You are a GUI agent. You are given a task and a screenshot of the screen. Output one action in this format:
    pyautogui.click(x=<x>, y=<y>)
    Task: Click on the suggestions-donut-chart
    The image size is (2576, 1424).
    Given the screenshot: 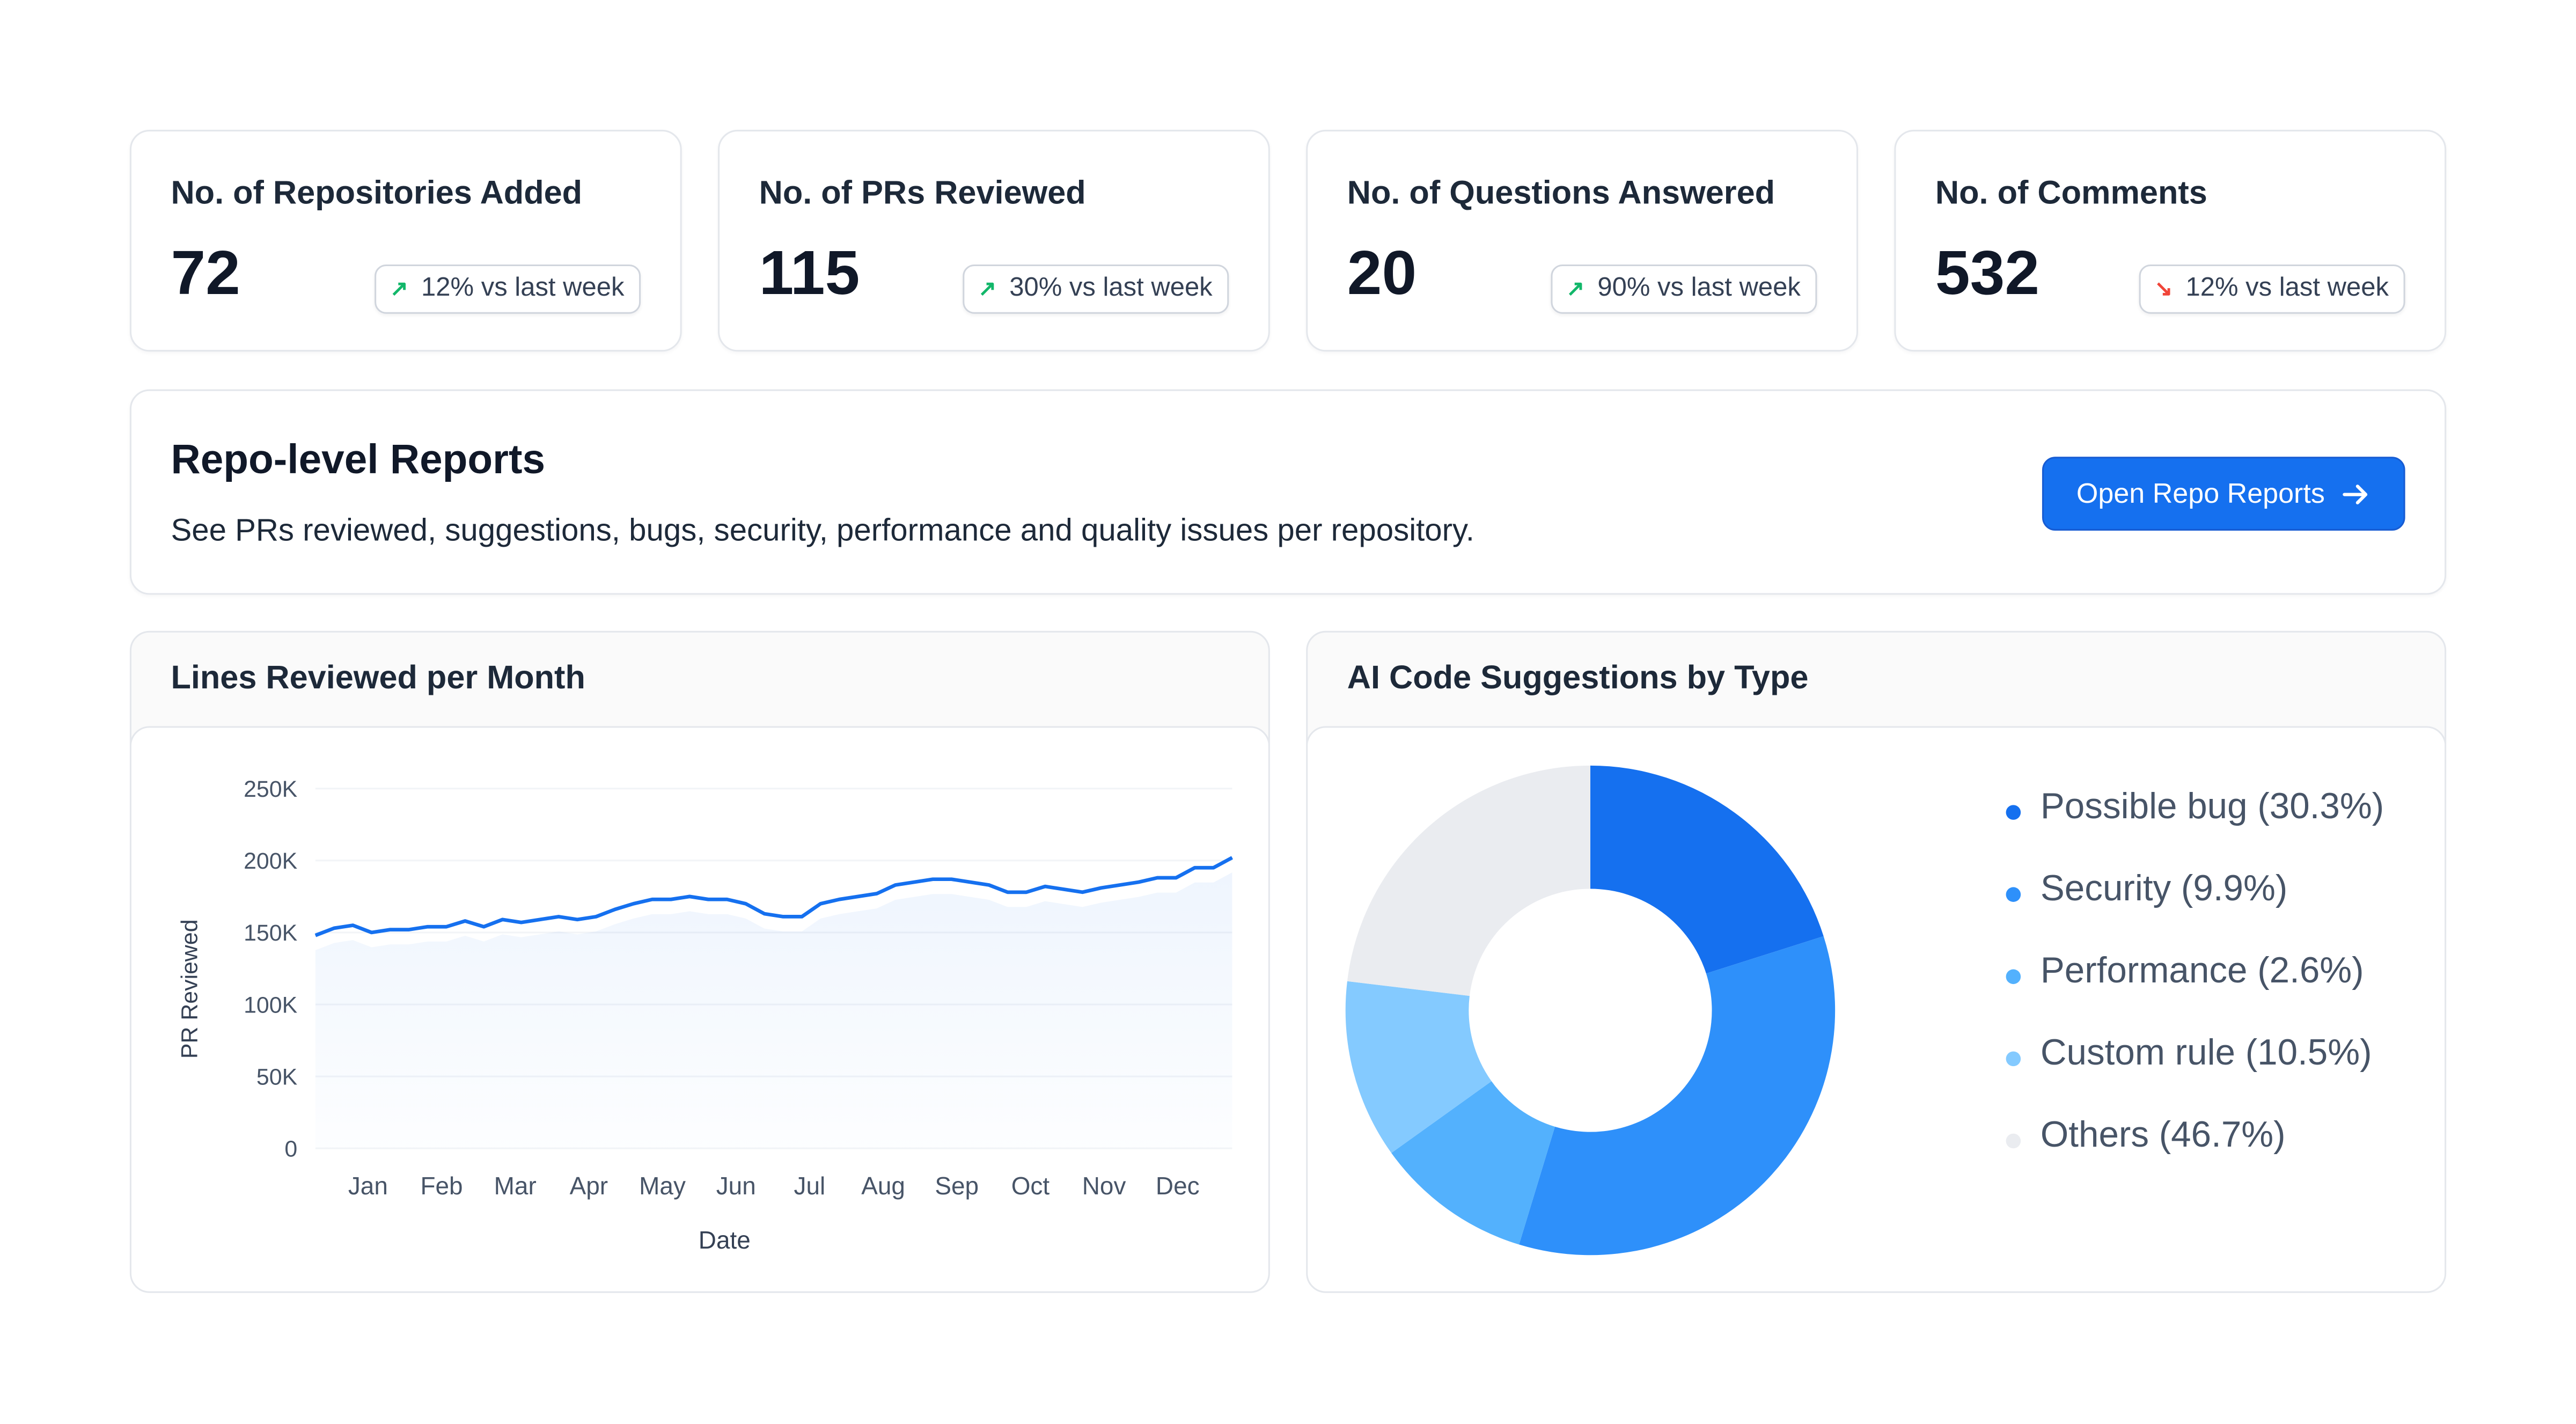 What is the action you would take?
    pyautogui.click(x=1590, y=1010)
    